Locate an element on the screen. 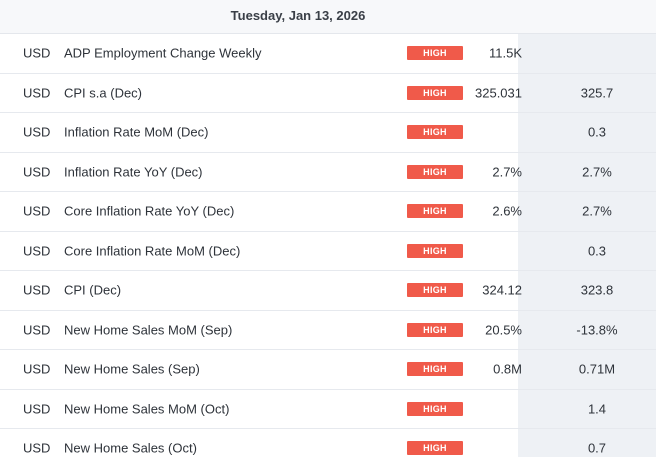 This screenshot has width=656, height=457. event-name: Inflation Rate MoM (Dec) is located at coordinates (136, 132).